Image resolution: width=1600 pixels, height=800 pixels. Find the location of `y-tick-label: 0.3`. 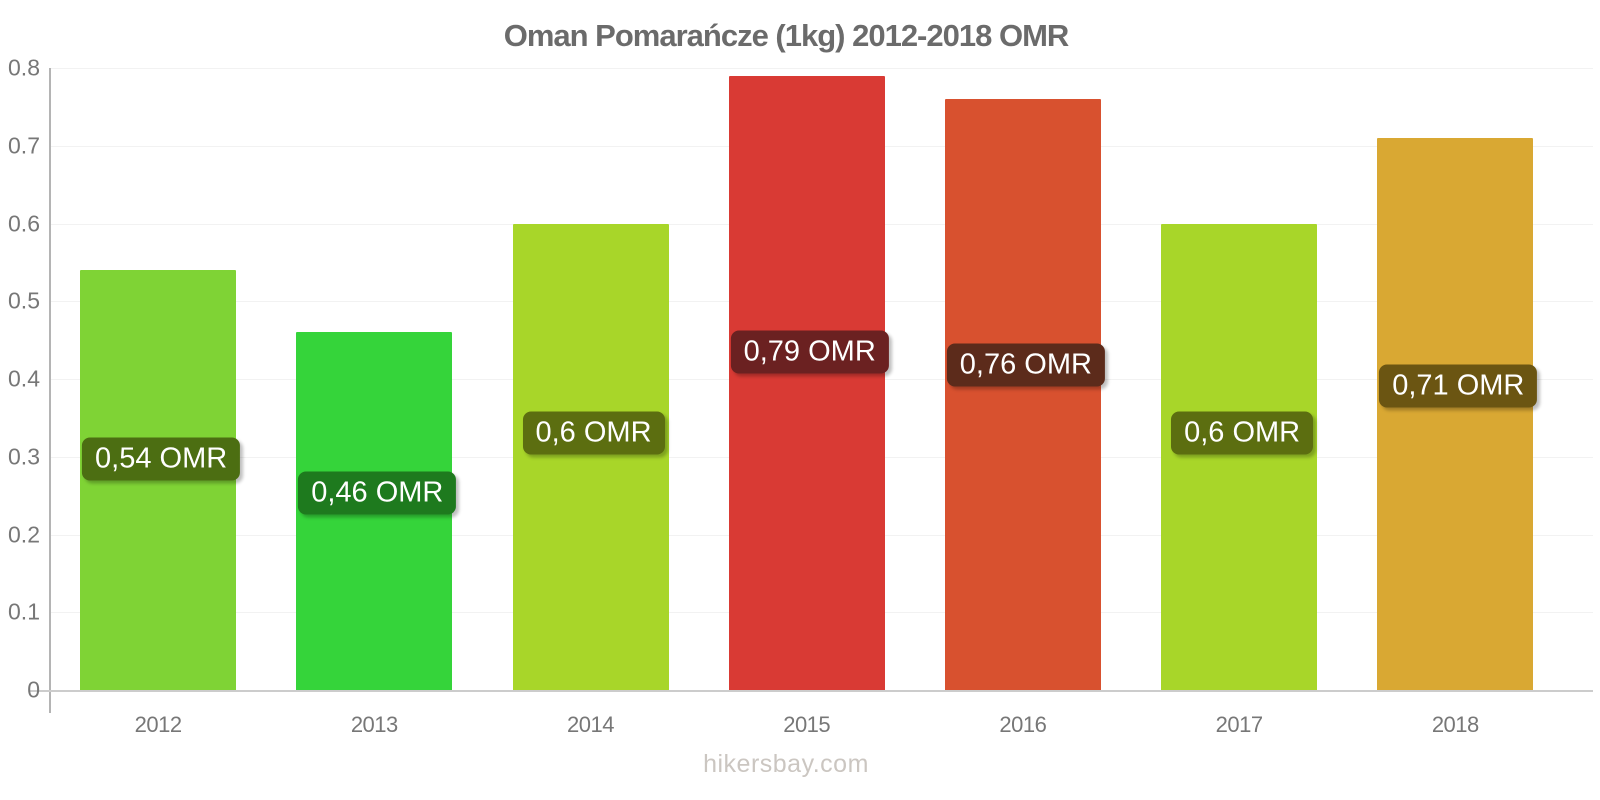

y-tick-label: 0.3 is located at coordinates (24, 456).